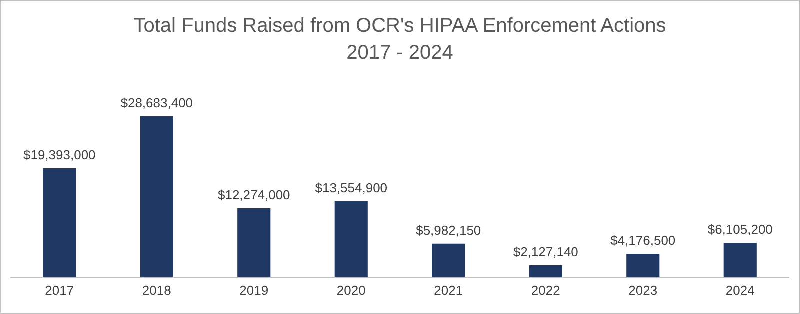 Image resolution: width=800 pixels, height=314 pixels. What do you see at coordinates (400, 26) in the screenshot?
I see `chart-title: Total Funds Raised from OCR's HIPAA Enforcement Actions` at bounding box center [400, 26].